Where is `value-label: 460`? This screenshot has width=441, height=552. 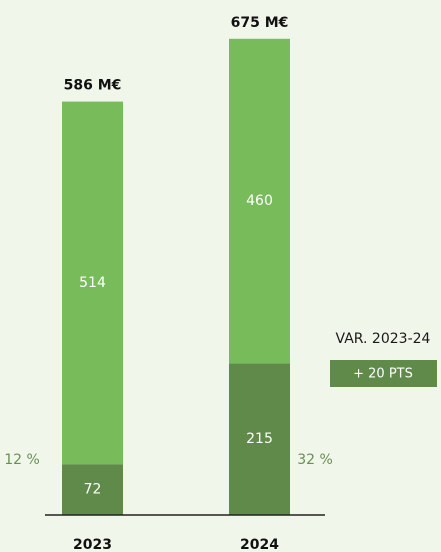
value-label: 460 is located at coordinates (259, 201).